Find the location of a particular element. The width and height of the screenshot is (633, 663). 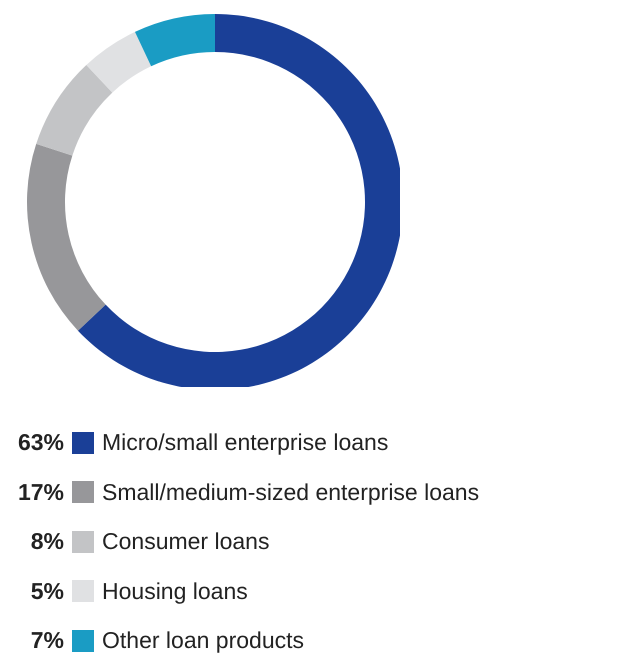

data-label: 8% is located at coordinates (47, 542).